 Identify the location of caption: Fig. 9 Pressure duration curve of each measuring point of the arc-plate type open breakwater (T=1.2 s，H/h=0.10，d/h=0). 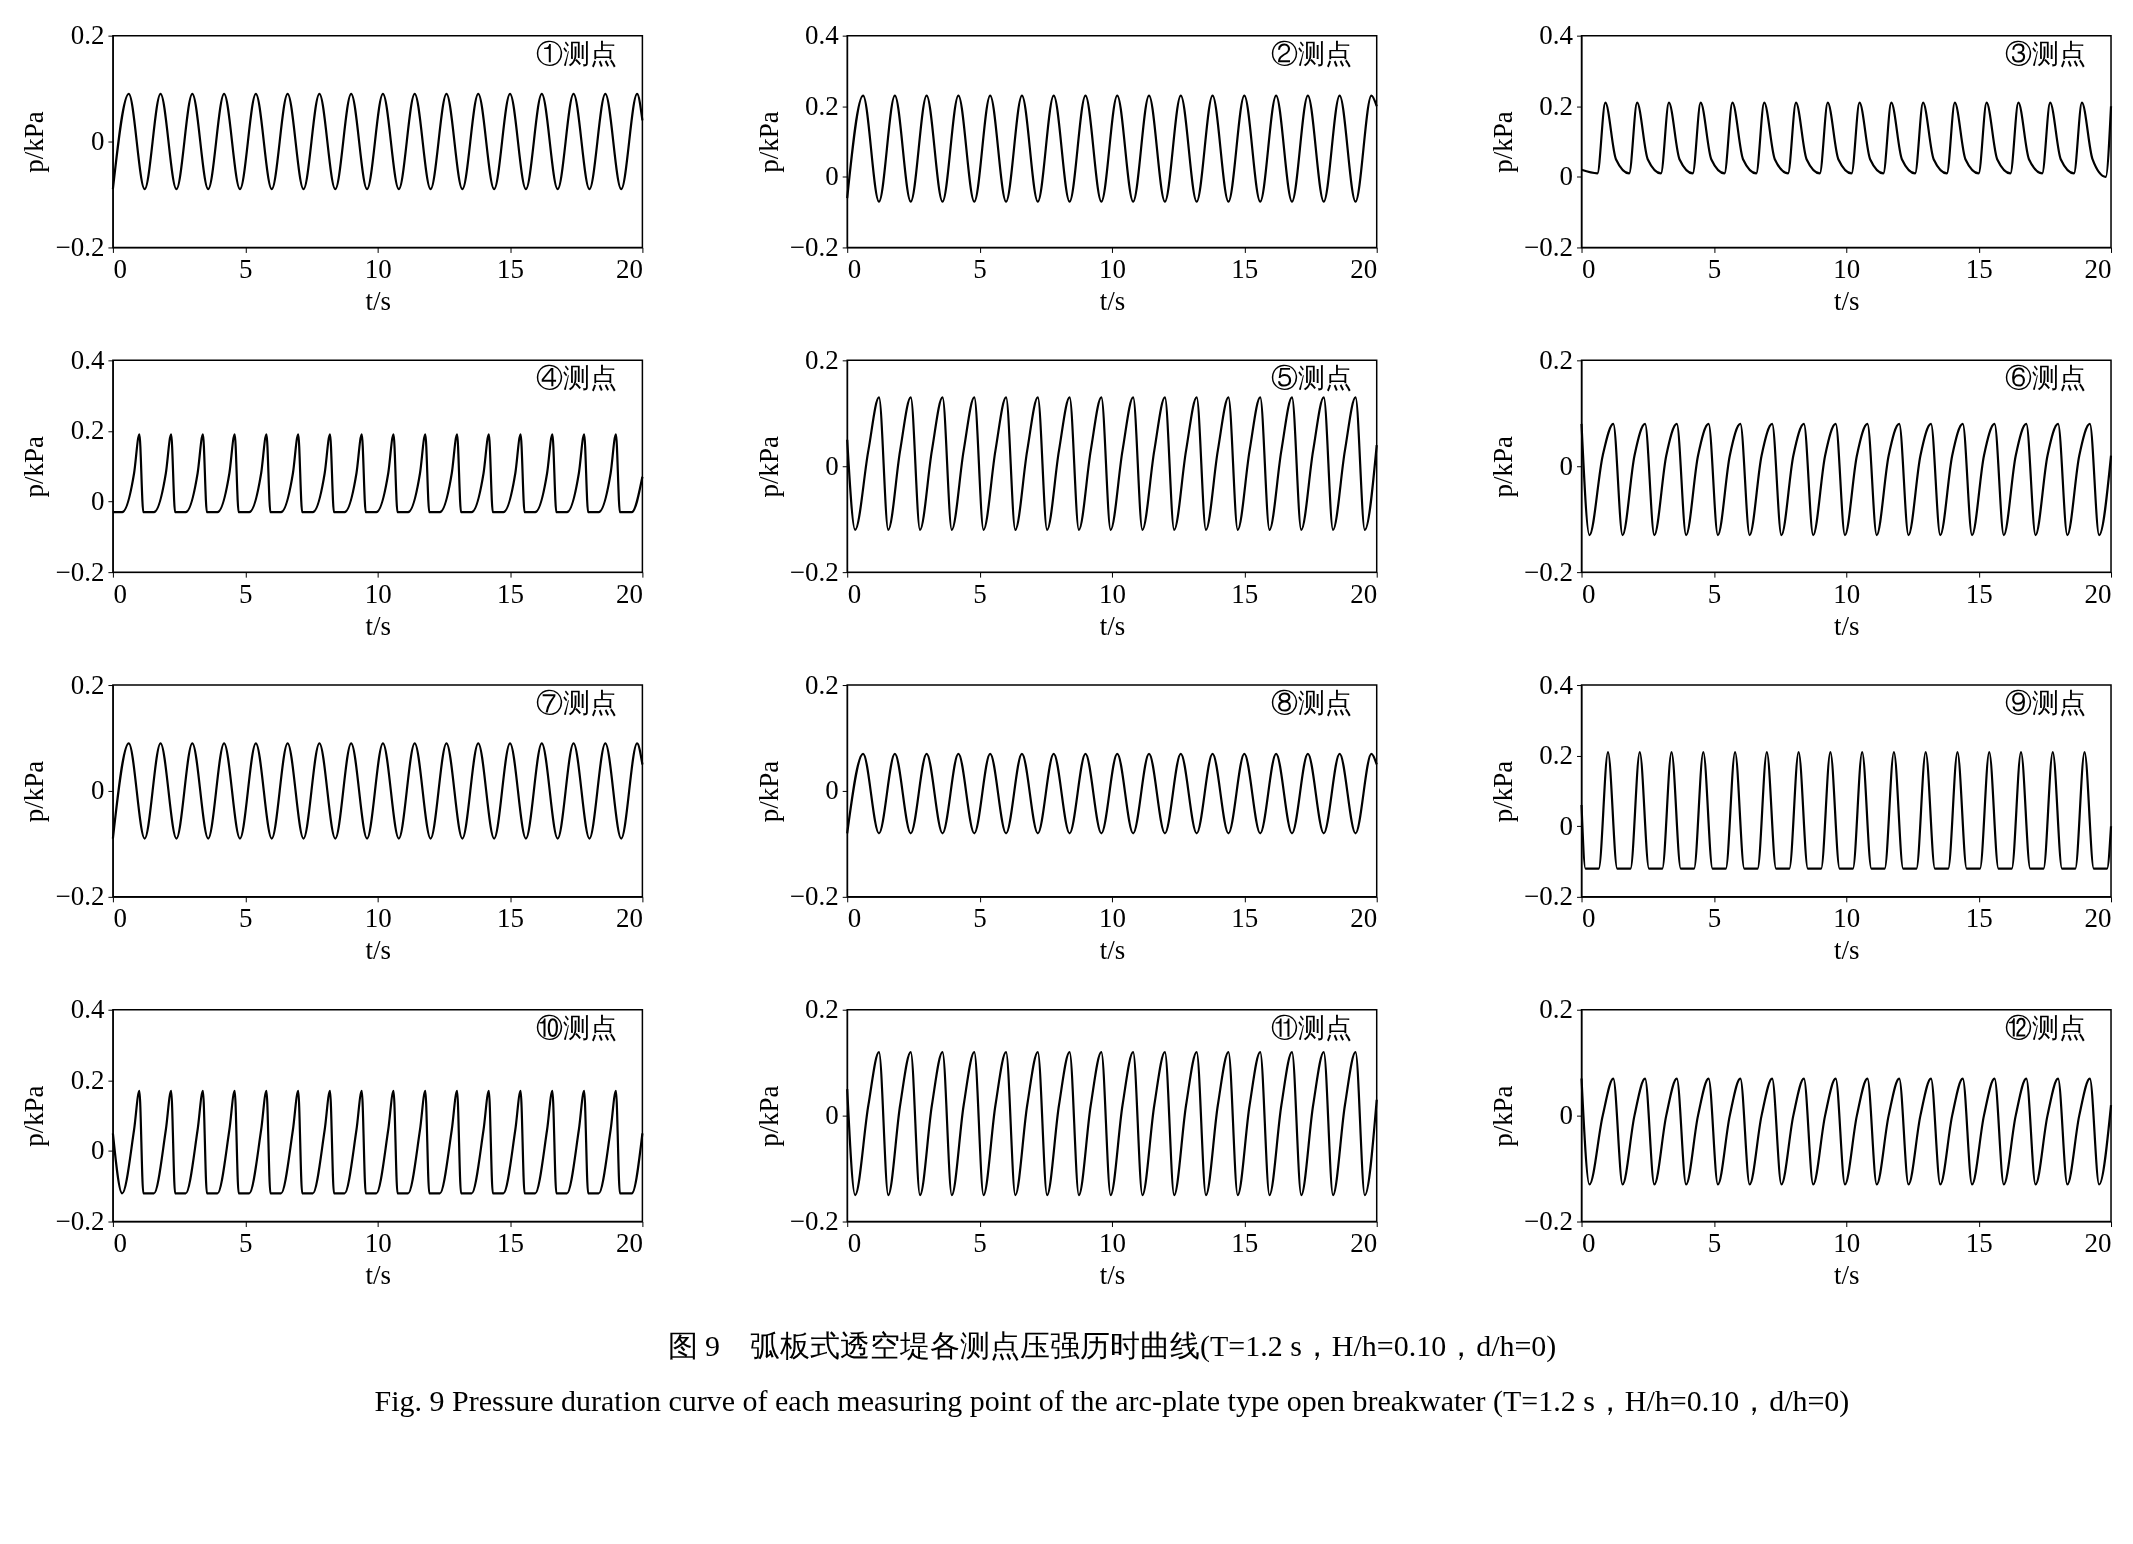
(1112, 1400).